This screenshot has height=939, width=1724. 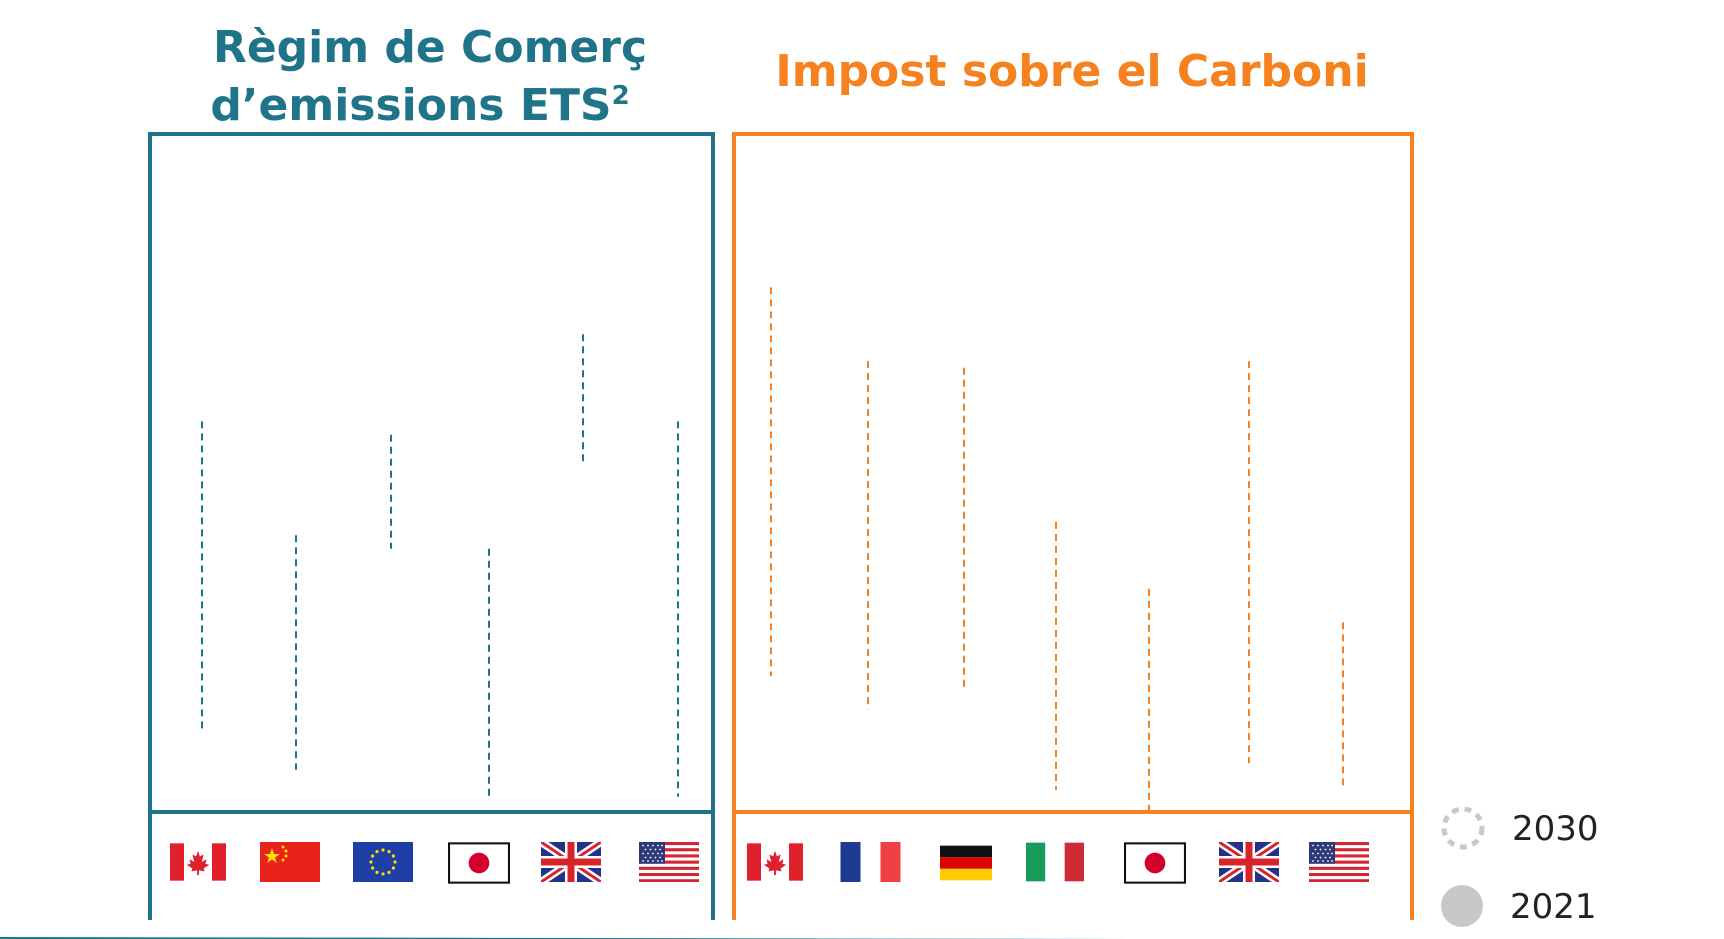 I want to click on legend-2030-marker, so click(x=1463, y=828).